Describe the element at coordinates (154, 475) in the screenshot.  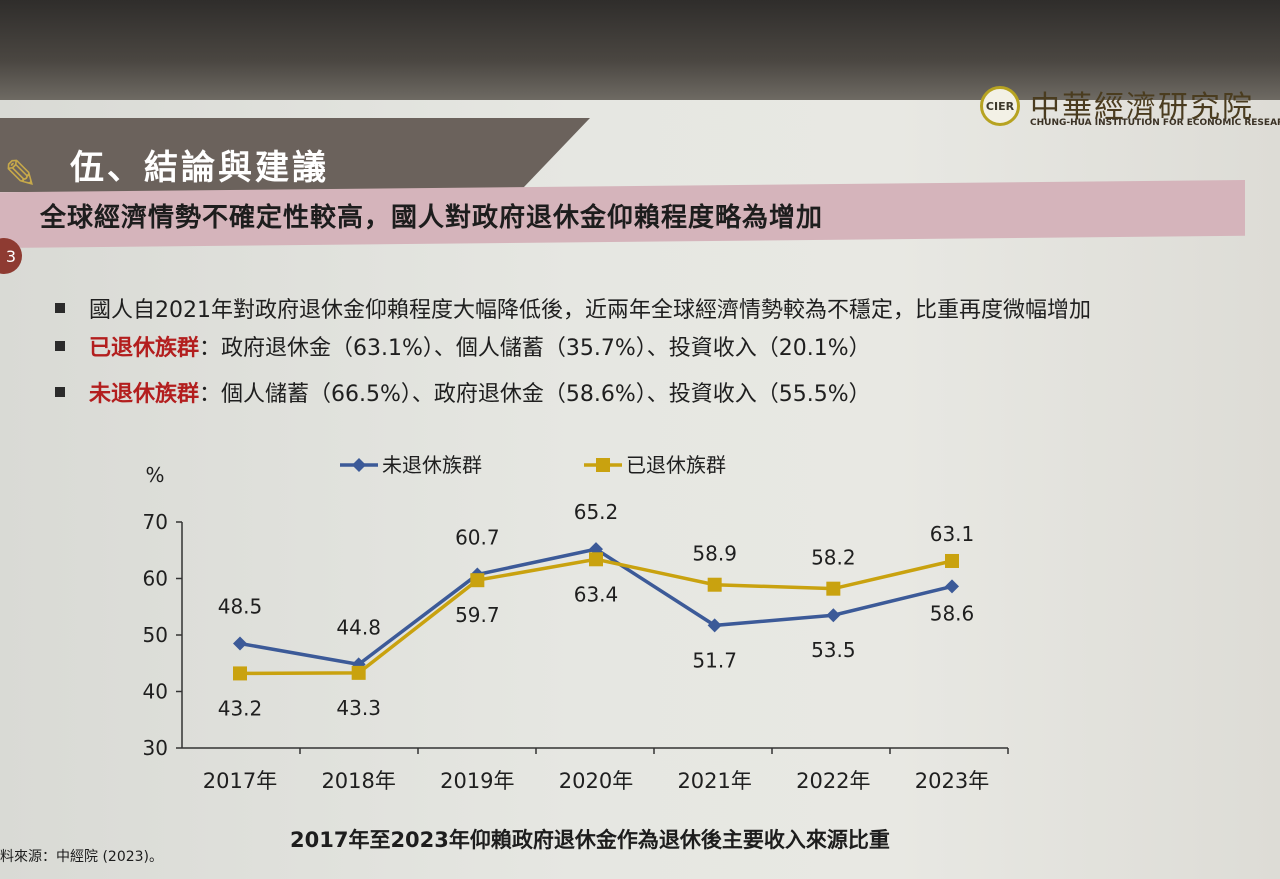
I see `y-axis-unit-label: %` at that location.